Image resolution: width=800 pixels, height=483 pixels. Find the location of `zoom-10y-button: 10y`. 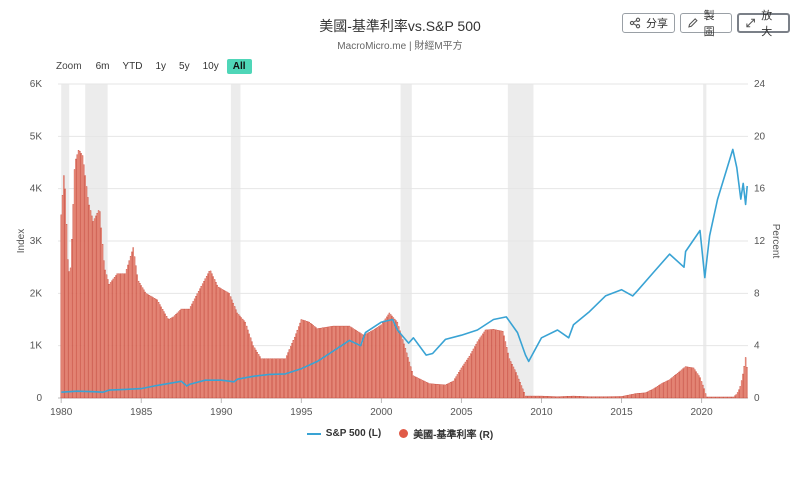

zoom-10y-button: 10y is located at coordinates (210, 66).